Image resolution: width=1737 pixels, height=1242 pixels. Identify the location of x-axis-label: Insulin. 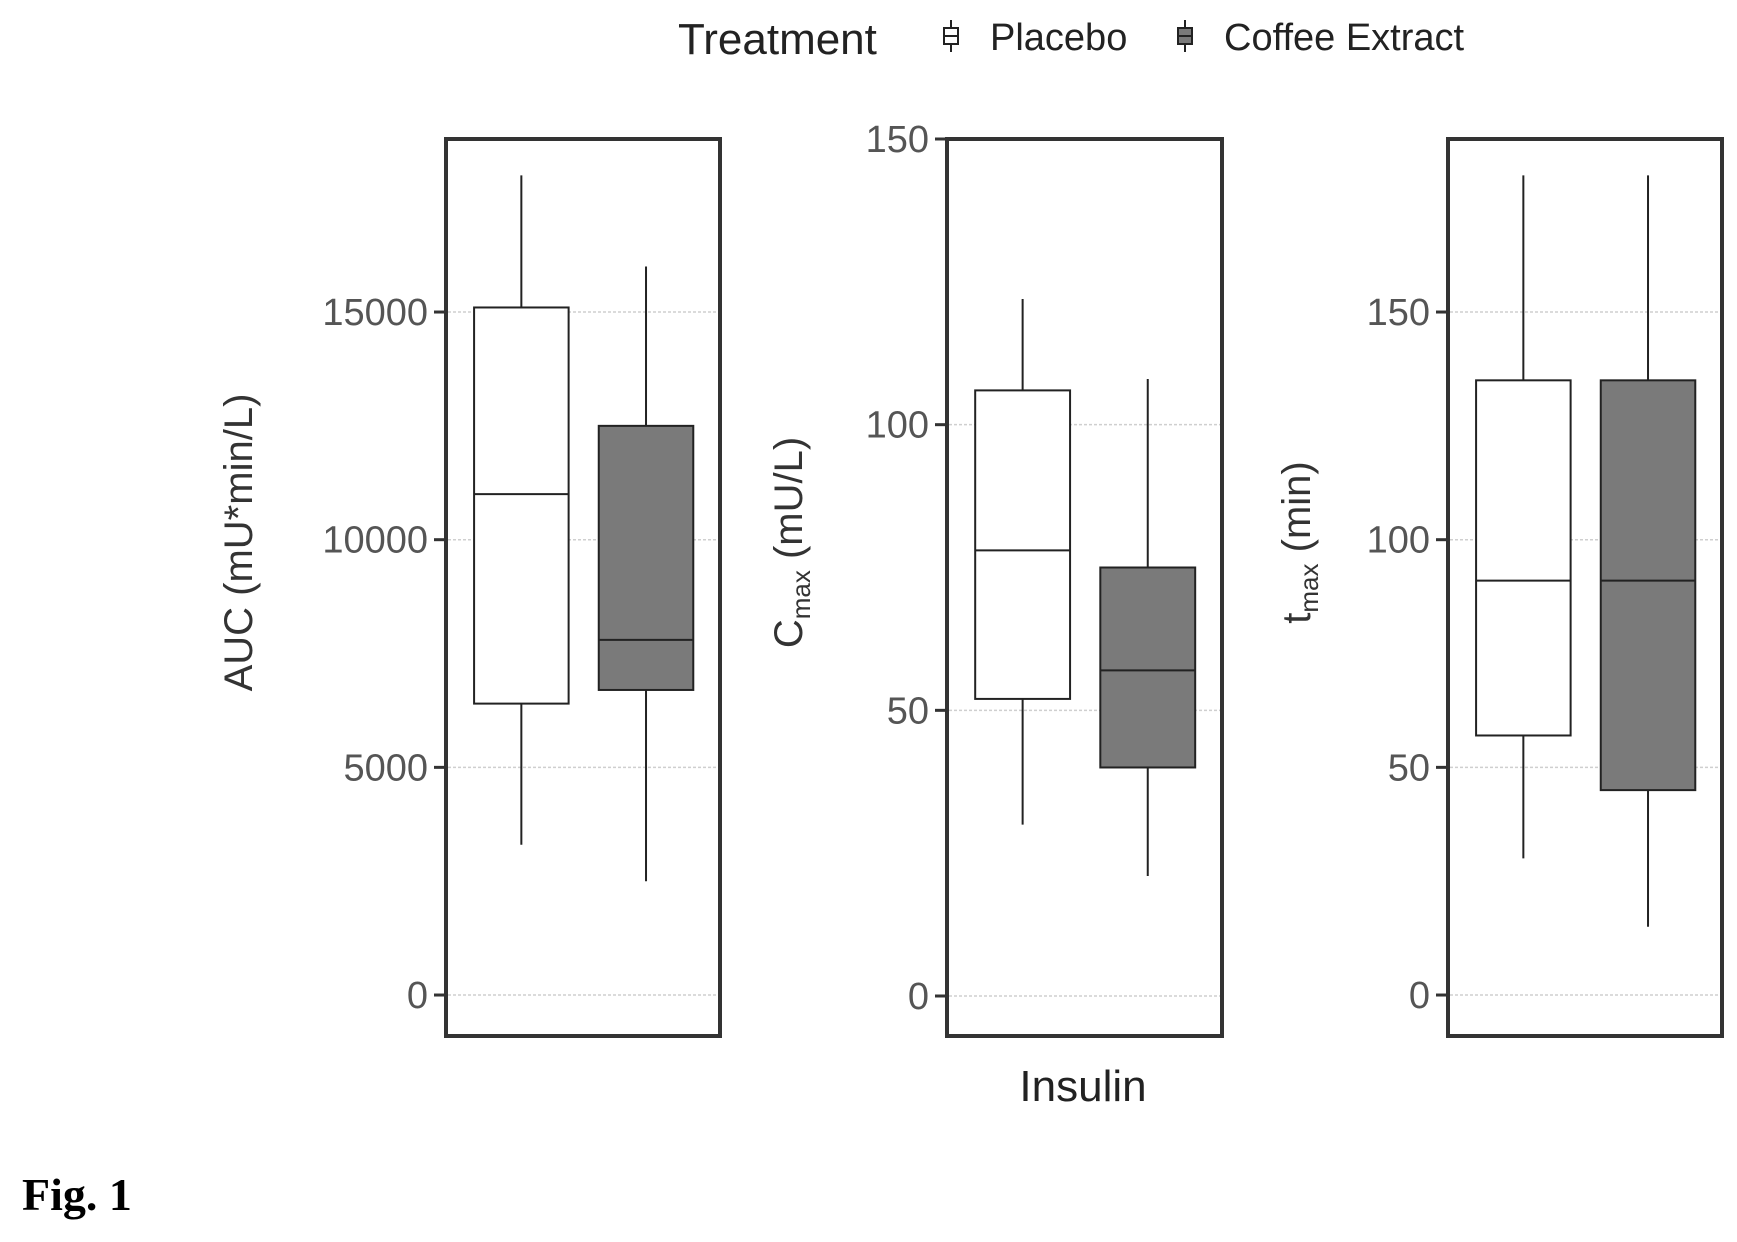
(1082, 1086).